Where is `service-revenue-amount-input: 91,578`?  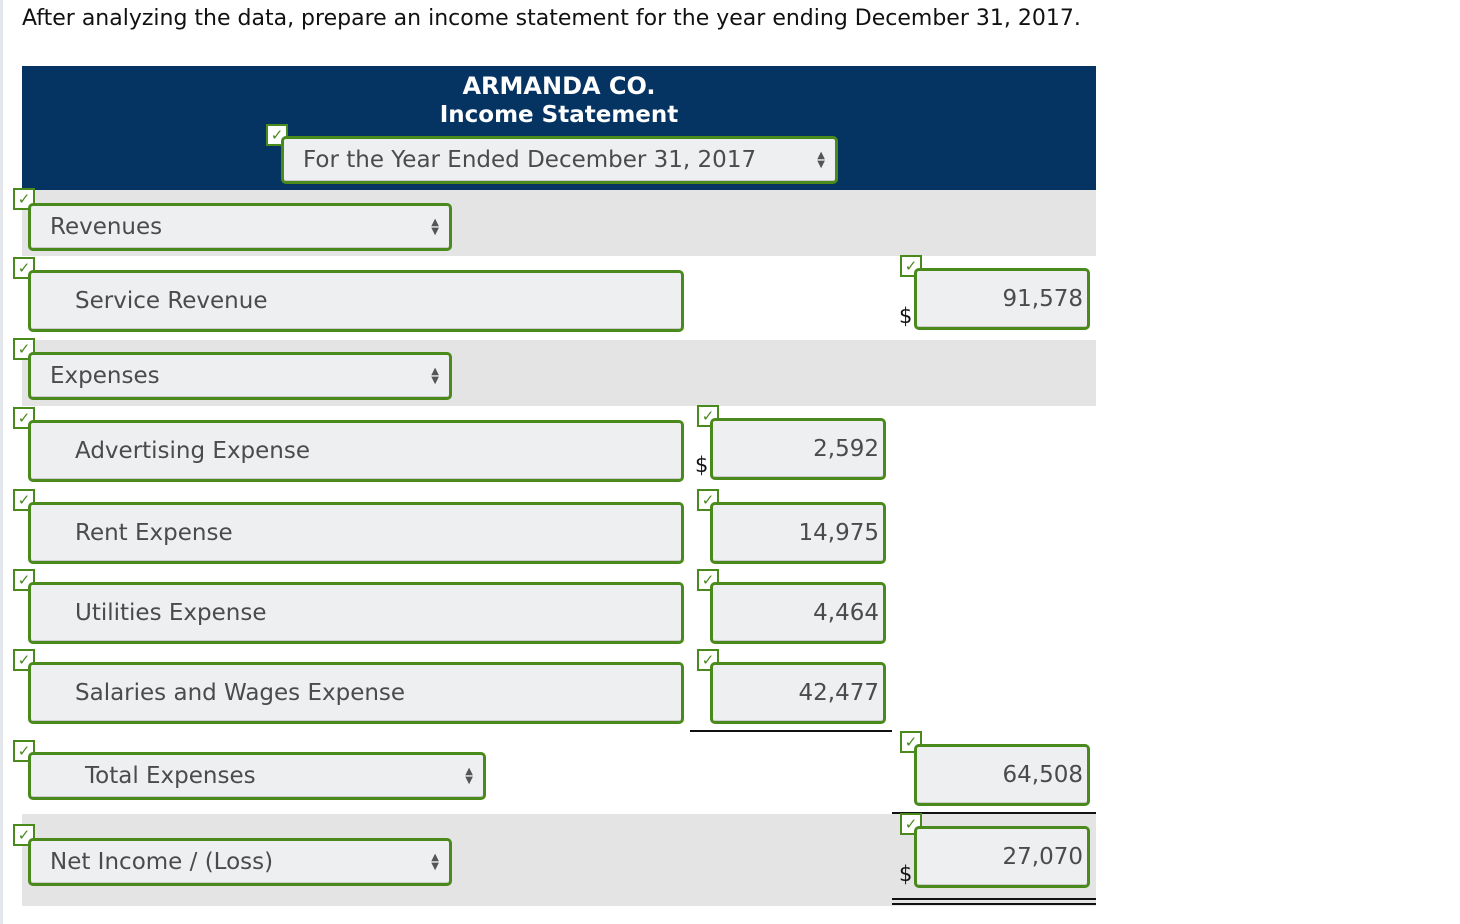 service-revenue-amount-input: 91,578 is located at coordinates (1002, 299).